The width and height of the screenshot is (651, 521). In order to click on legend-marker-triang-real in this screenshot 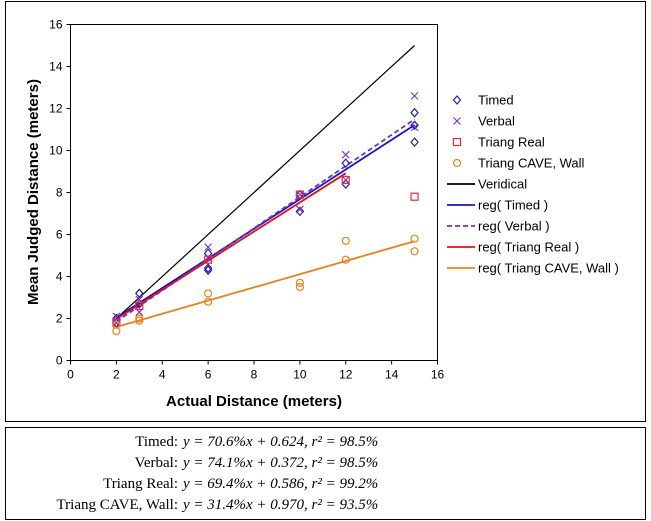, I will do `click(457, 142)`.